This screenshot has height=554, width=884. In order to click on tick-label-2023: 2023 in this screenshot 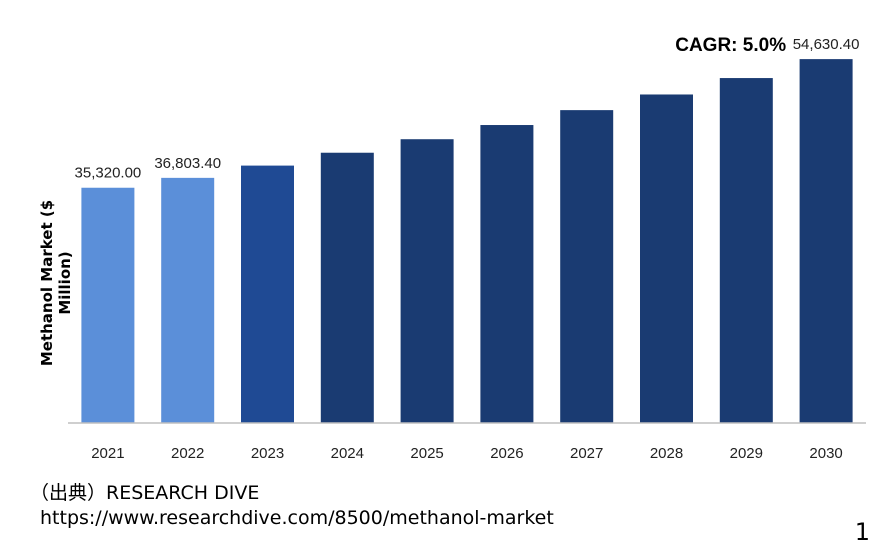, I will do `click(267, 453)`.